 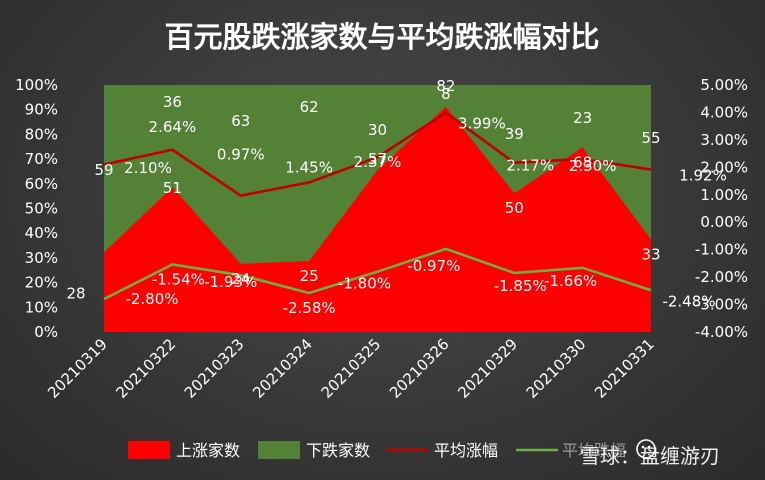 I want to click on avg-rise-label: 1.92%, so click(x=703, y=176).